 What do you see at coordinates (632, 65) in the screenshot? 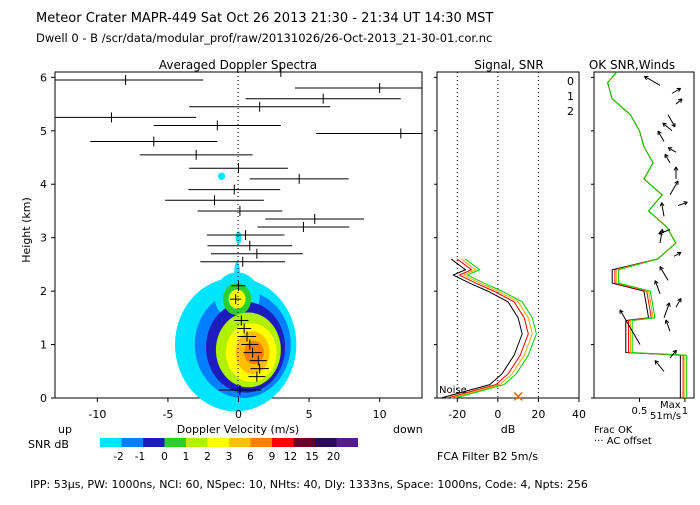
I see `ok-title: OK SNR,Winds` at bounding box center [632, 65].